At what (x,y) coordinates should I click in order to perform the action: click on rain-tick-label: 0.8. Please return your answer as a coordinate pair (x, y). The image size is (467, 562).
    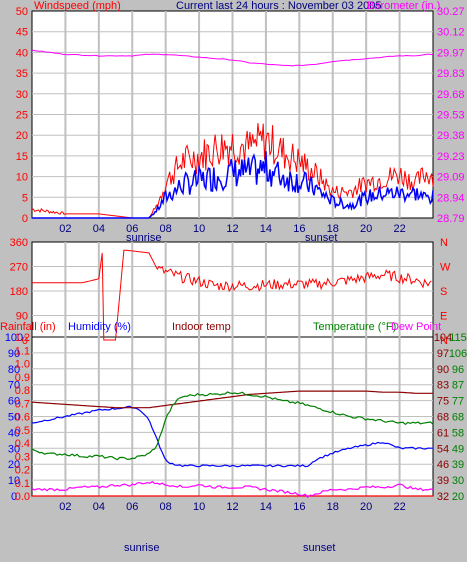
    Looking at the image, I should click on (22, 391).